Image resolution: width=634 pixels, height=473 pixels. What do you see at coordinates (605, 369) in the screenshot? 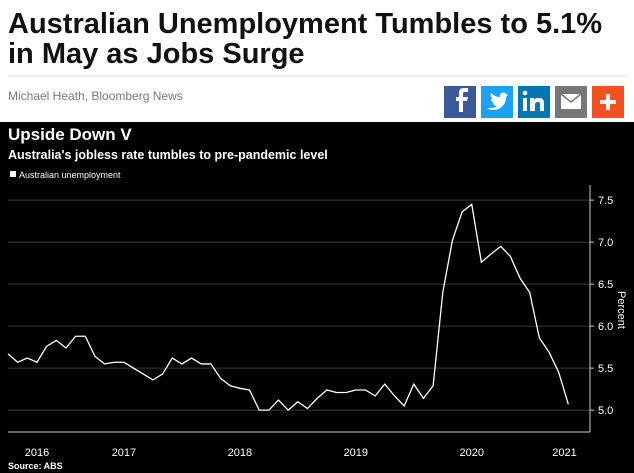
I see `y-tick-label: 5.5` at bounding box center [605, 369].